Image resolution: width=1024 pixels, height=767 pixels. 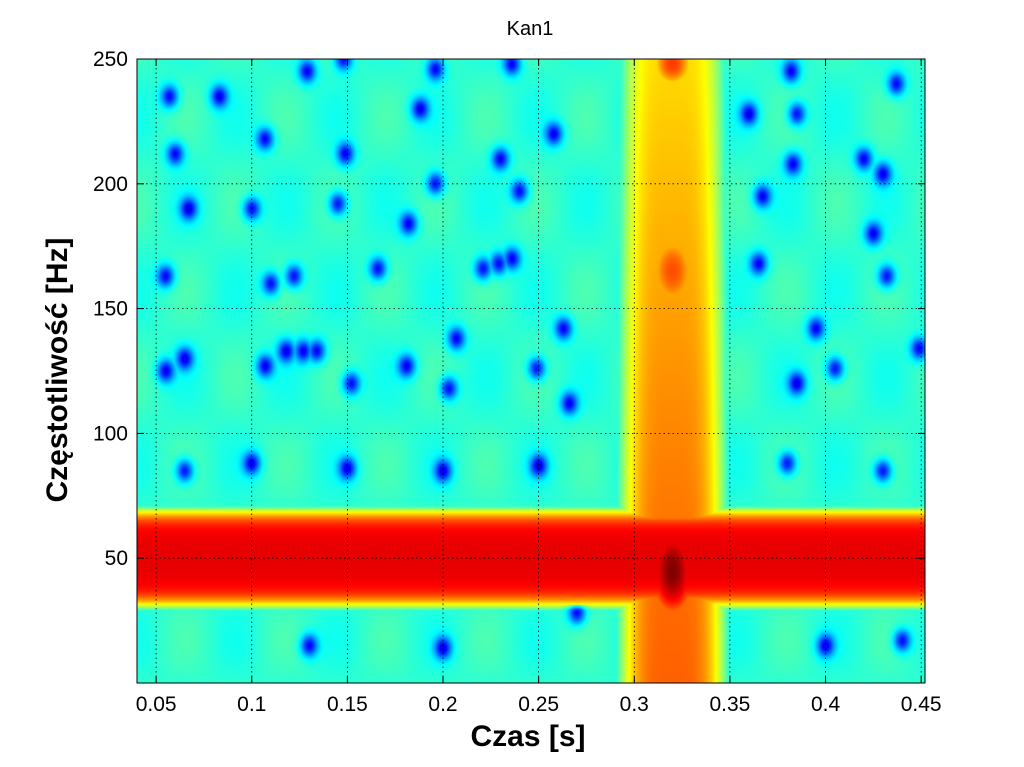 What do you see at coordinates (57, 369) in the screenshot?
I see `y-axis-label: Częstotliwość [Hz]` at bounding box center [57, 369].